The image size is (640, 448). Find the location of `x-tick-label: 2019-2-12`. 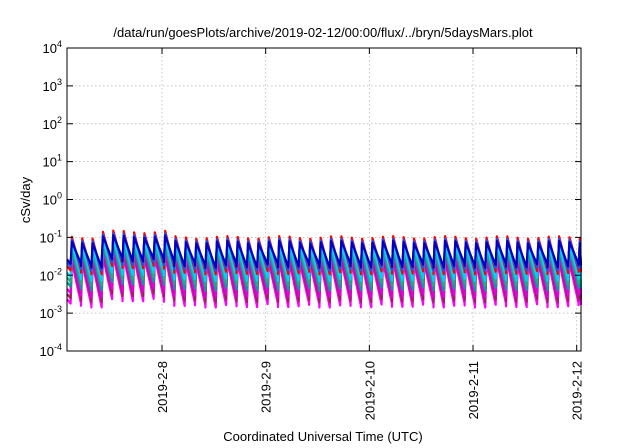

x-tick-label: 2019-2-12 is located at coordinates (577, 390).